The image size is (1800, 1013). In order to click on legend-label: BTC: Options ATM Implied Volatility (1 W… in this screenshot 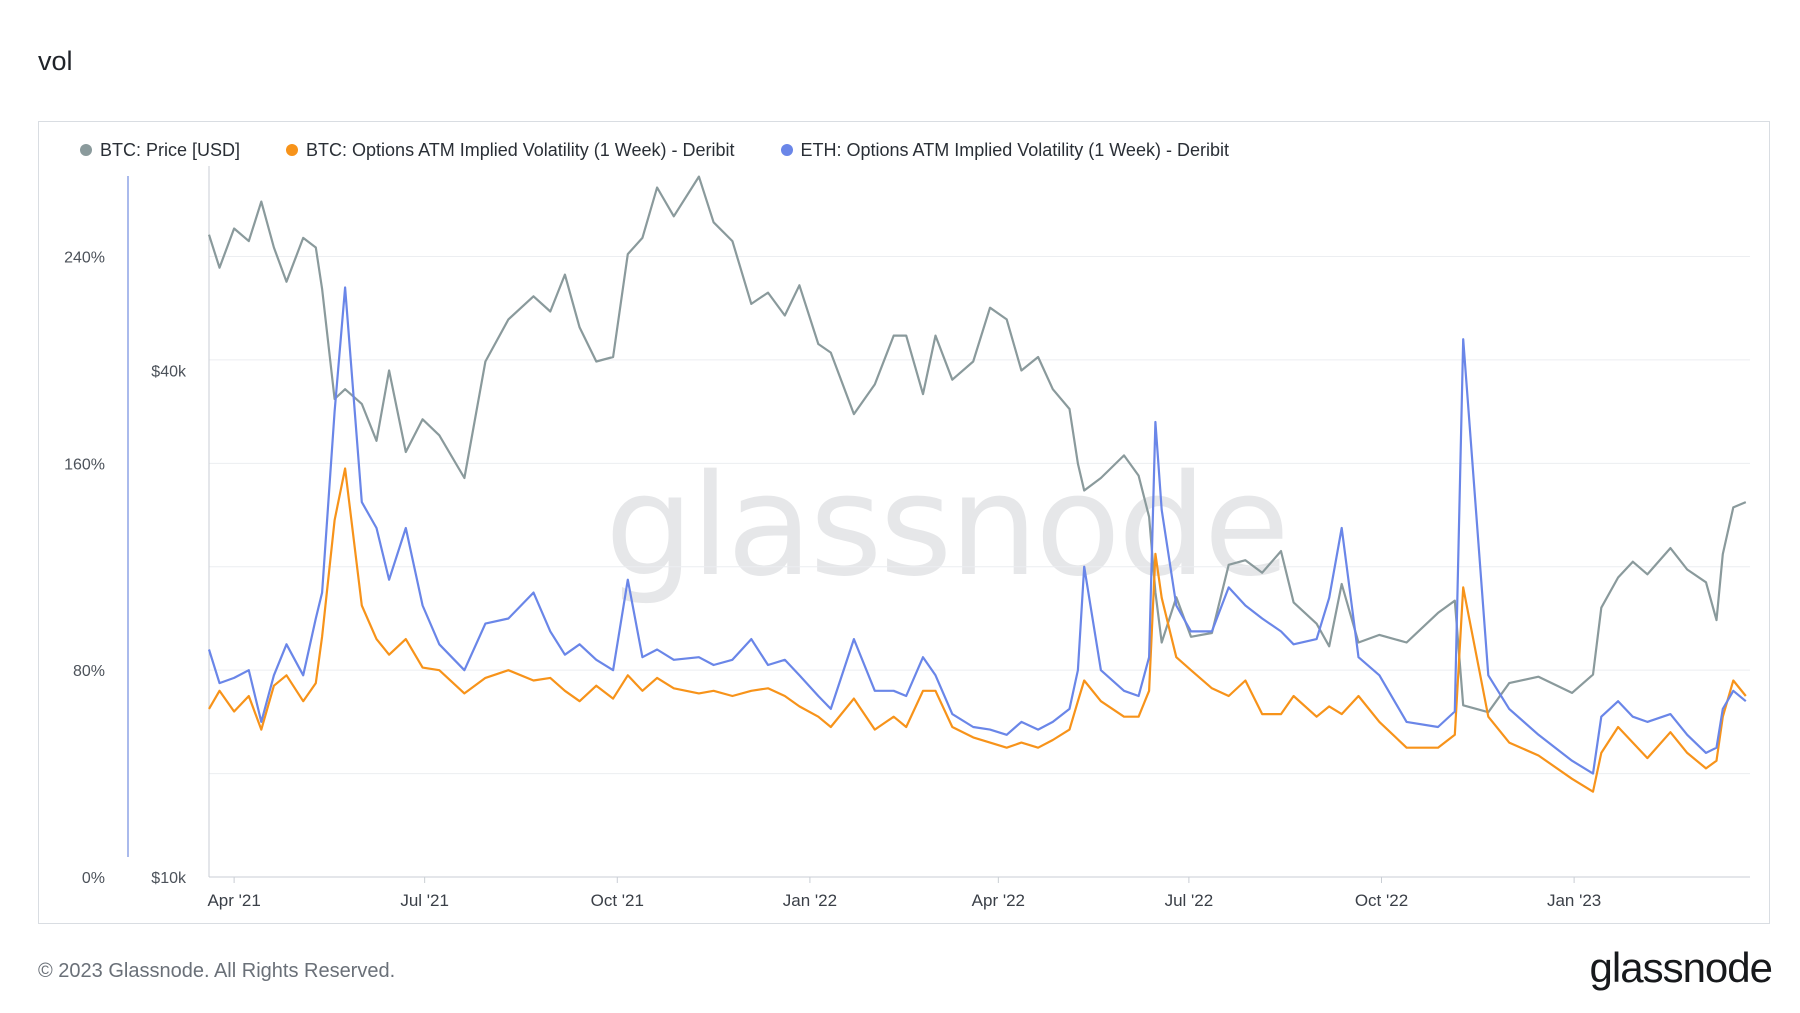, I will do `click(520, 149)`.